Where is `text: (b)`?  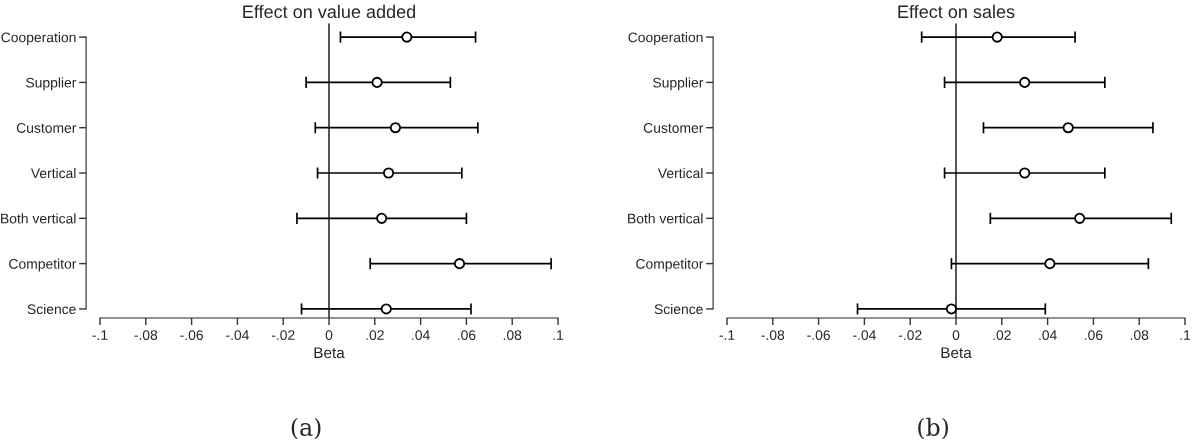 text: (b) is located at coordinates (933, 428).